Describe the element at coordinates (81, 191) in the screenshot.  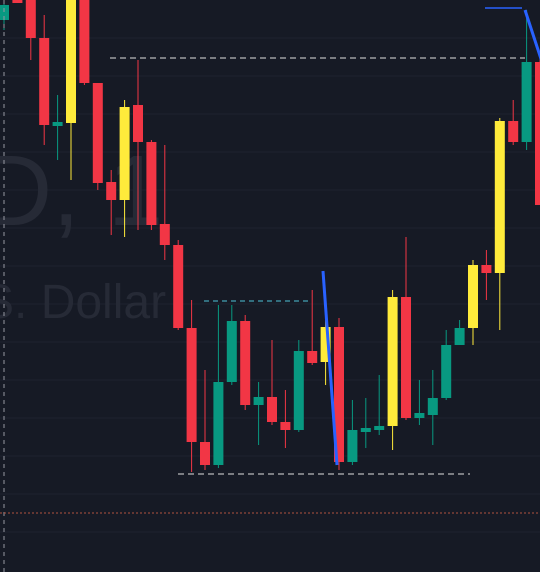
I see `watermark: D, 1` at that location.